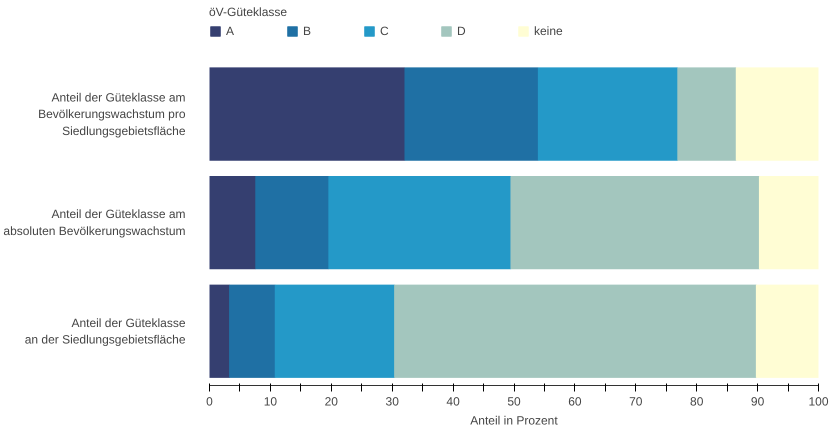 This screenshot has height=436, width=832. What do you see at coordinates (210, 401) in the screenshot?
I see `x-tick-label: 0` at bounding box center [210, 401].